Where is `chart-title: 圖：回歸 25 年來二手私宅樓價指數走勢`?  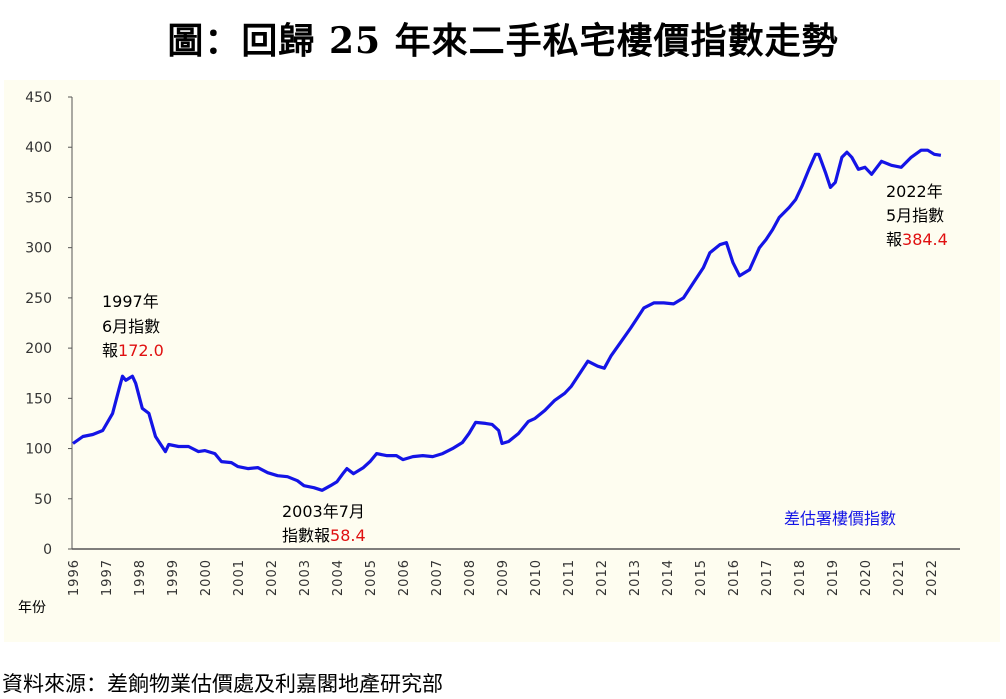
chart-title: 圖：回歸 25 年來二手私宅樓價指數走勢 is located at coordinates (503, 41).